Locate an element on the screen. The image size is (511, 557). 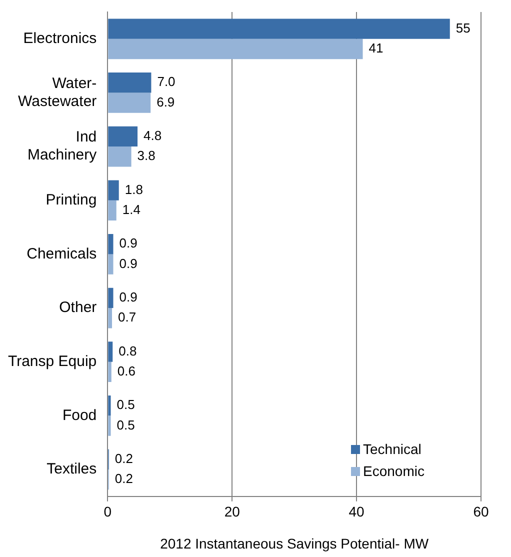
legend-label: Technical is located at coordinates (392, 449).